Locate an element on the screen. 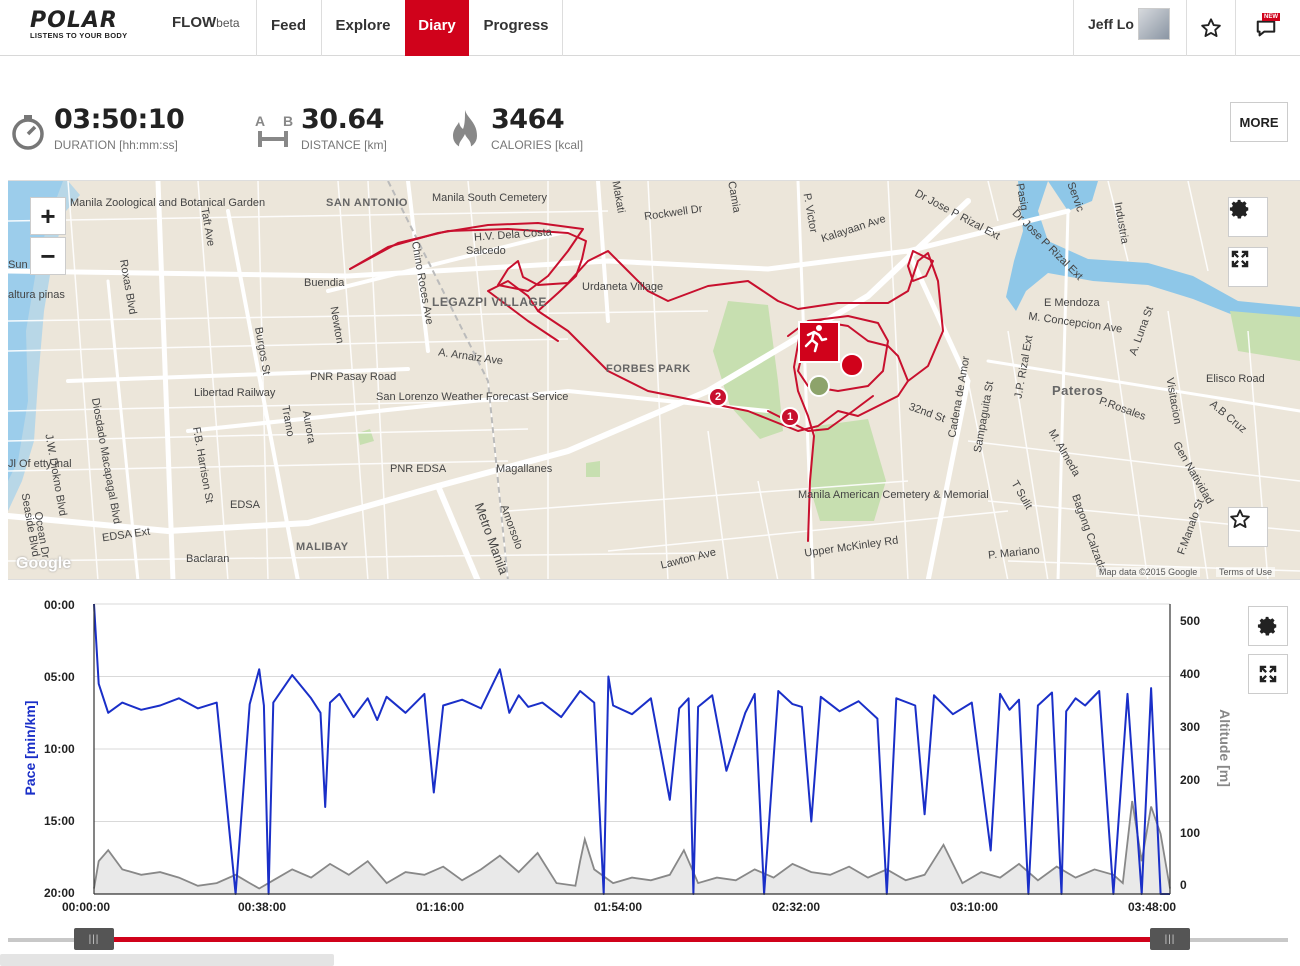 The image size is (1300, 966). time-tick-label: 01:54:00 is located at coordinates (618, 907).